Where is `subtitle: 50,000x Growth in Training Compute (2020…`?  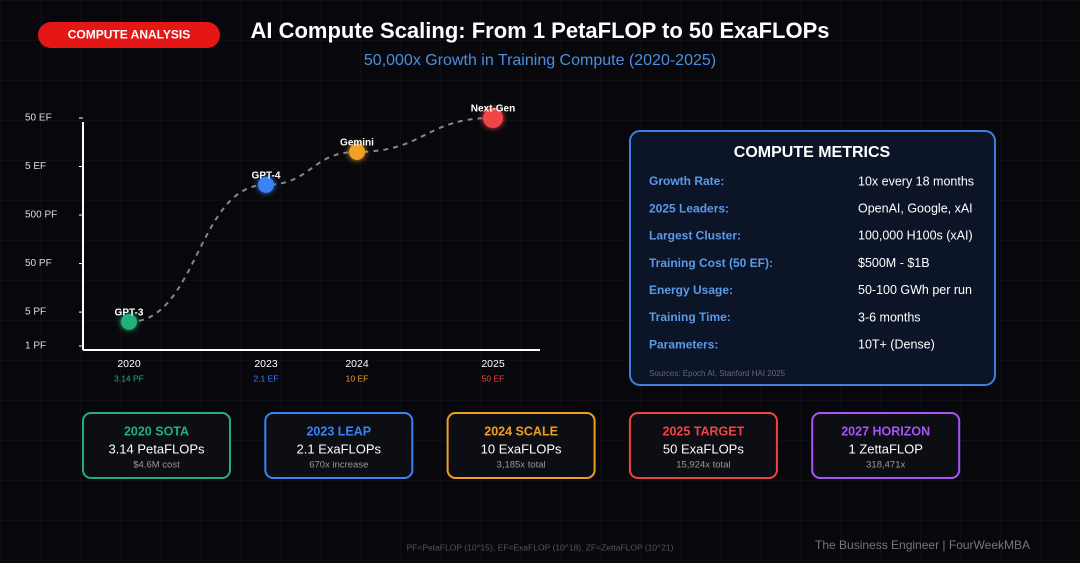
subtitle: 50,000x Growth in Training Compute (2020… is located at coordinates (540, 60).